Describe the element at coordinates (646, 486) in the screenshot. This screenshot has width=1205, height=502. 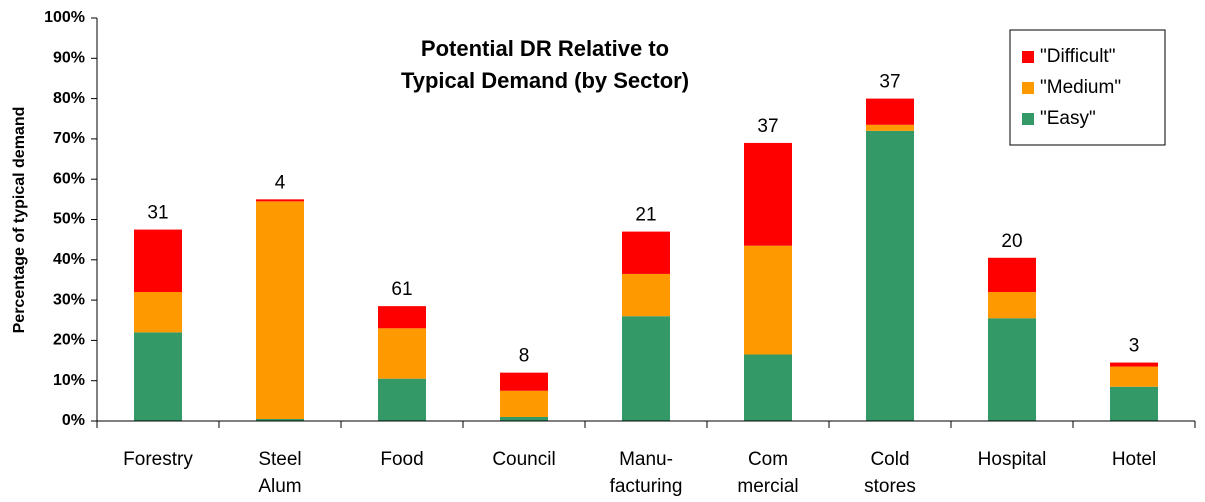
I see `x-tick-label: facturing` at that location.